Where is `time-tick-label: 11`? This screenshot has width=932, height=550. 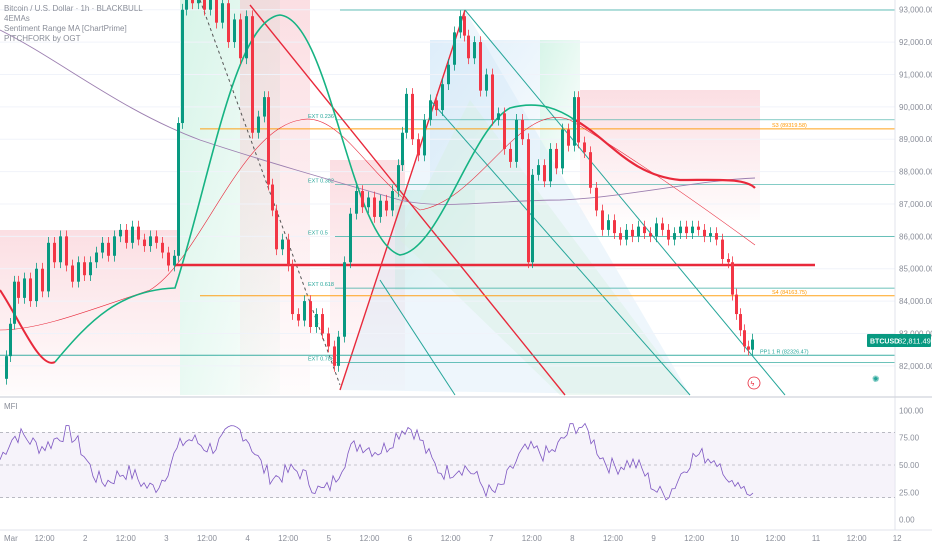
time-tick-label: 11 is located at coordinates (816, 538).